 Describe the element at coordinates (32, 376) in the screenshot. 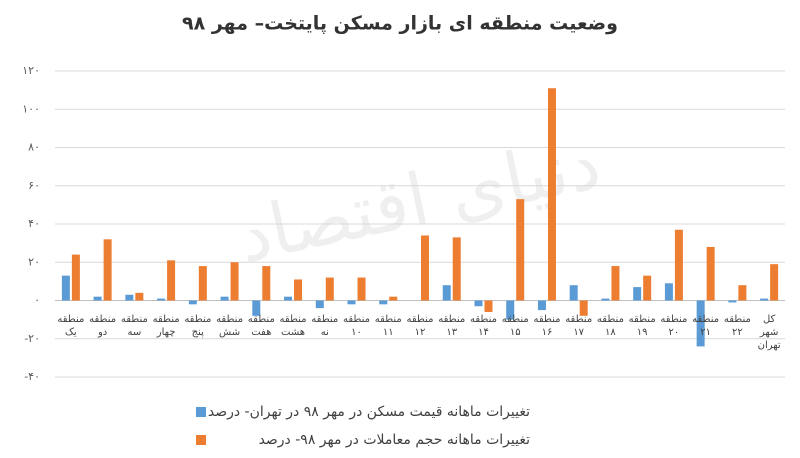

I see `y-tick-label: -۴۰` at that location.